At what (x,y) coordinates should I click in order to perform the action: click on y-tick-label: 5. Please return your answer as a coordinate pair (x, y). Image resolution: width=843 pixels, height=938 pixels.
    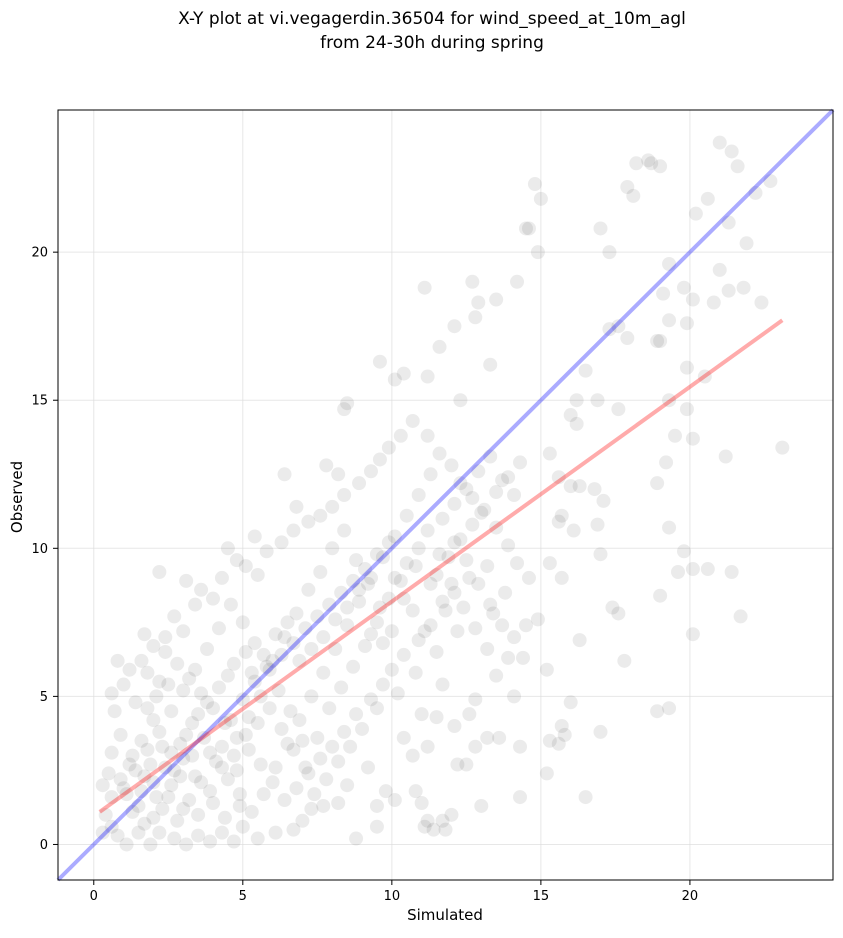
    Looking at the image, I should click on (44, 697).